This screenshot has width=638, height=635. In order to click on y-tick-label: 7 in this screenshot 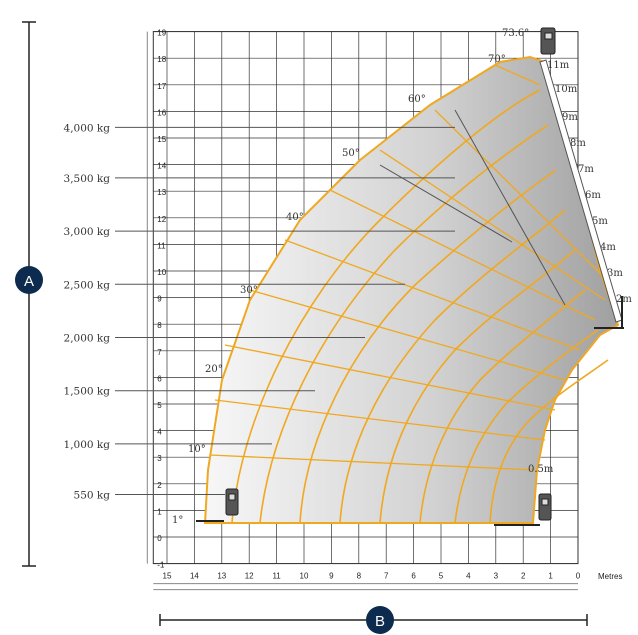, I will do `click(159, 352)`.